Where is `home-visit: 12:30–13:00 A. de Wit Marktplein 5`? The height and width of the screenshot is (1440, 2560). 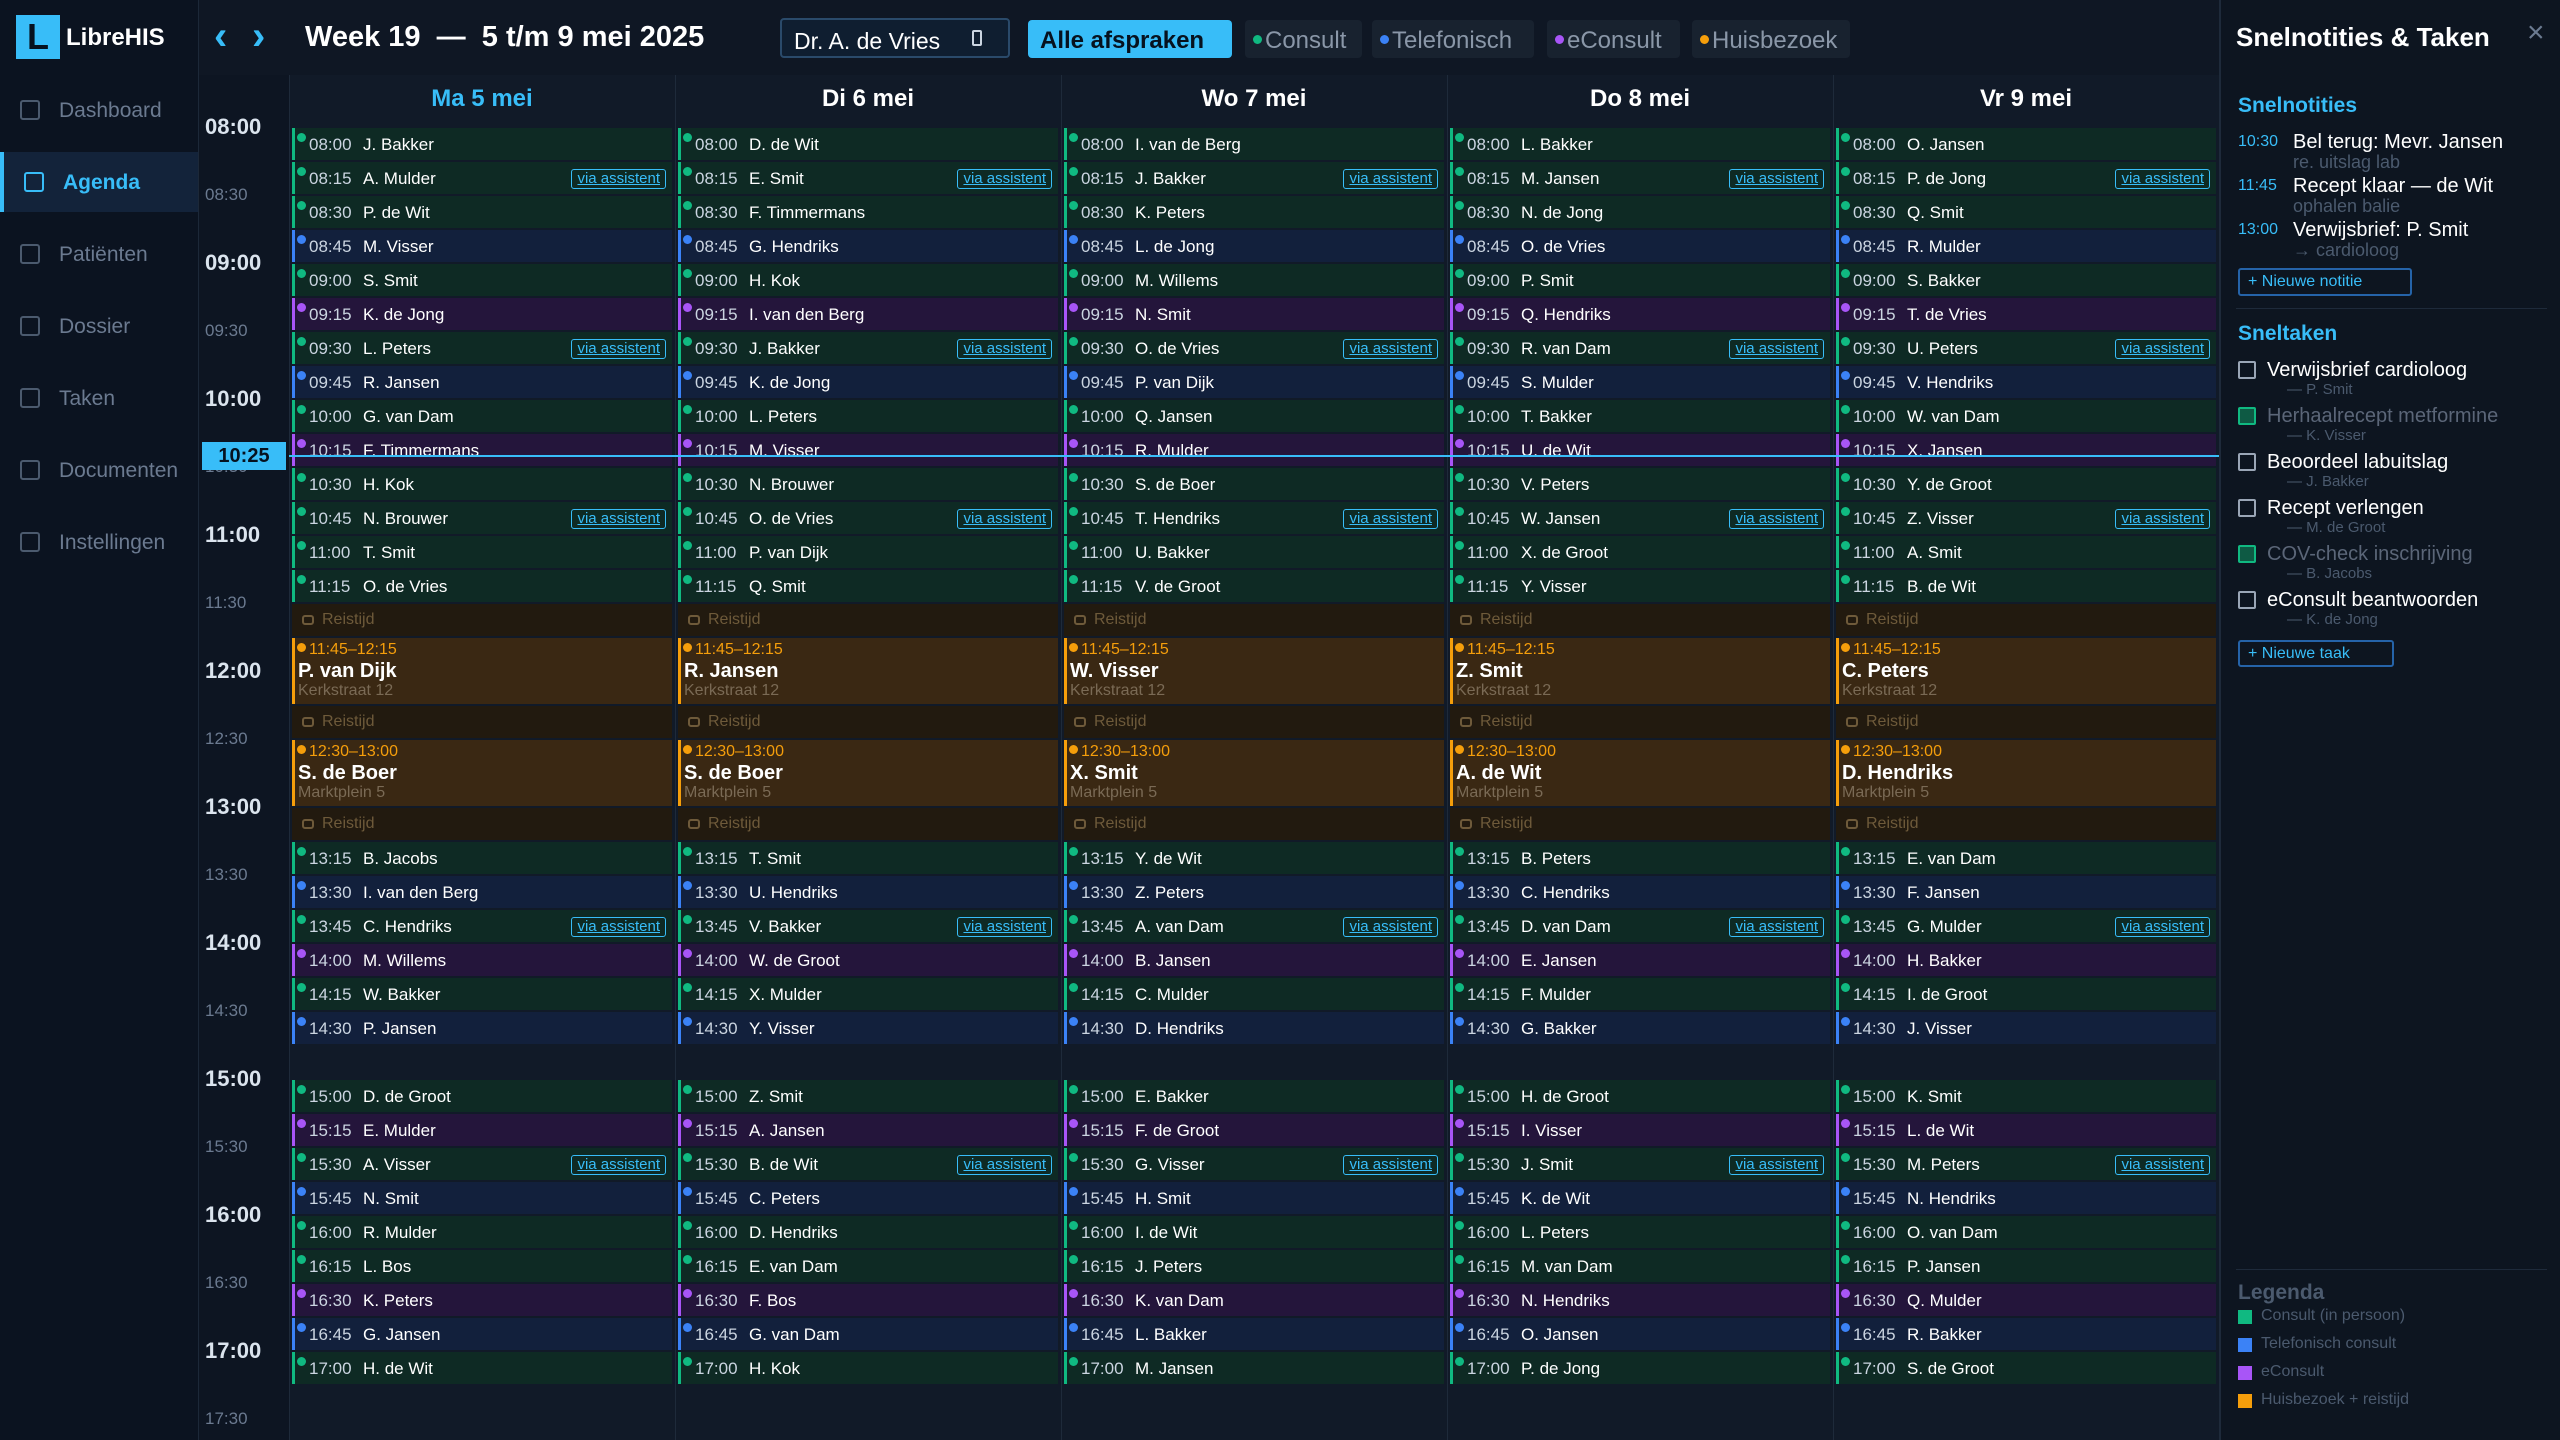 home-visit: 12:30–13:00 A. de Wit Marktplein 5 is located at coordinates (1640, 773).